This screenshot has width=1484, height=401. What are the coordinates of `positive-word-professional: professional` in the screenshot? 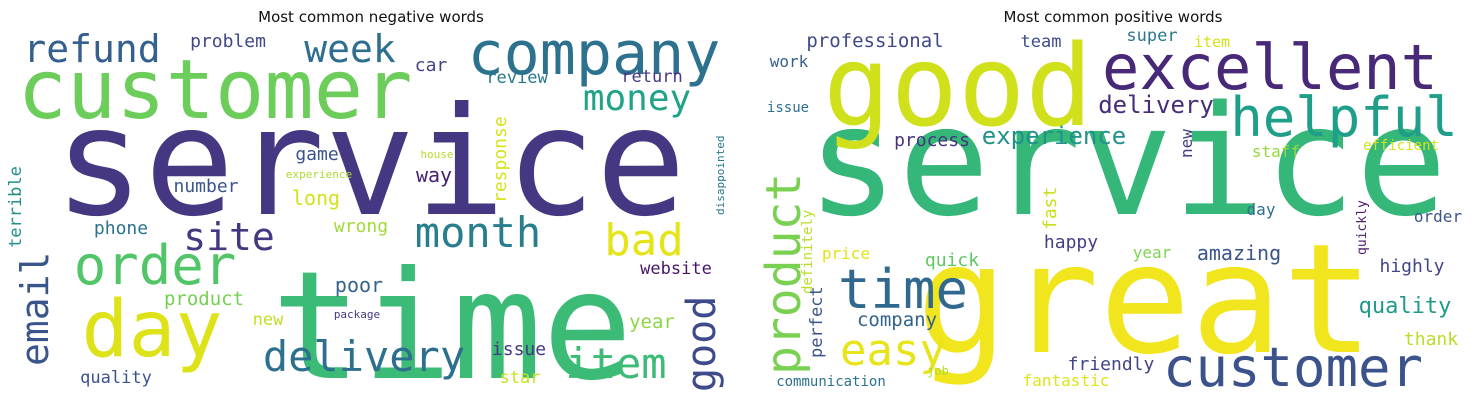 It's located at (874, 41).